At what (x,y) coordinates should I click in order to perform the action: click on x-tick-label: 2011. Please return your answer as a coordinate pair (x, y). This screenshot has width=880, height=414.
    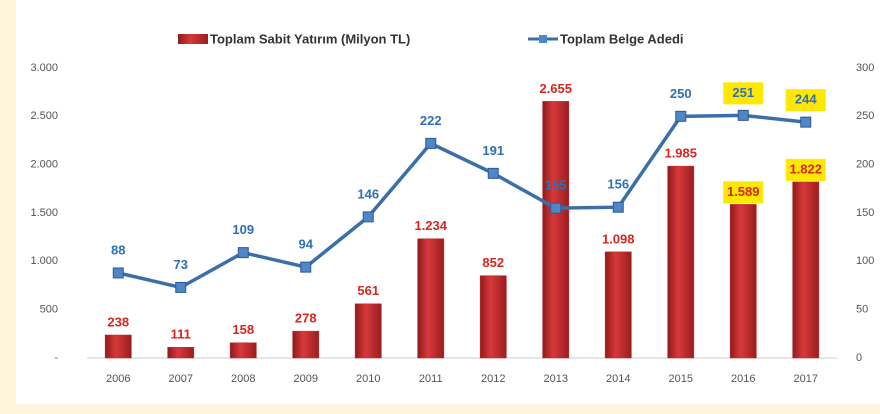
    Looking at the image, I should click on (431, 379).